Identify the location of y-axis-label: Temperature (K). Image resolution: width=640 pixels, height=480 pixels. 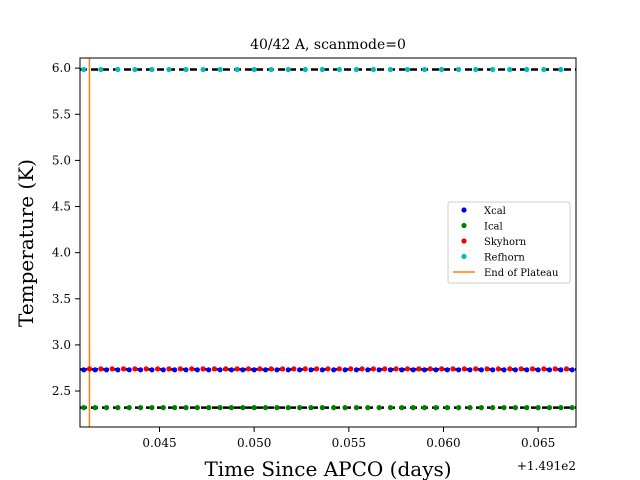
(26, 243).